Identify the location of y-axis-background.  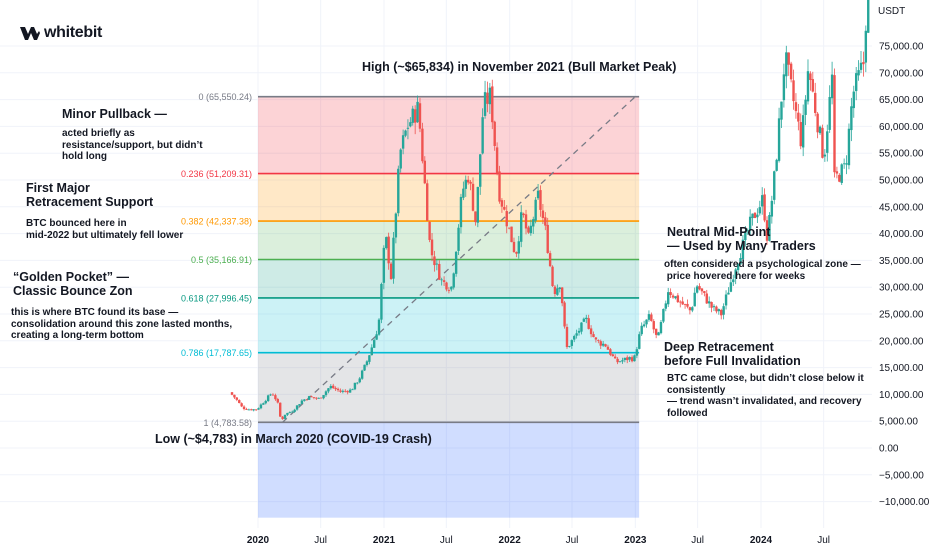
(902, 275).